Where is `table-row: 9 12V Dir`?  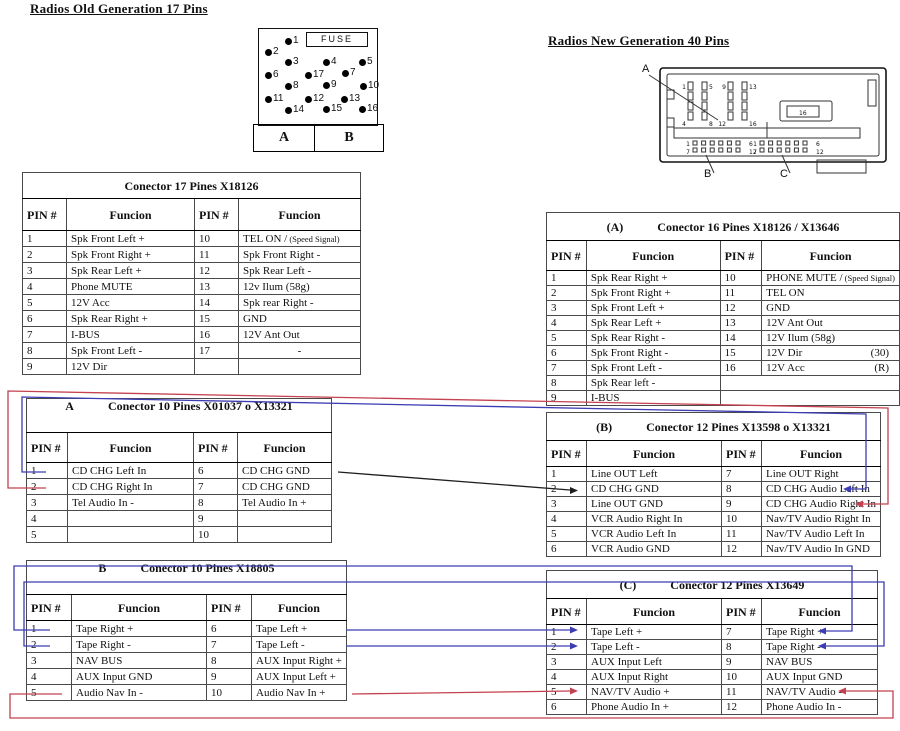
table-row: 9 12V Dir is located at coordinates (191, 366).